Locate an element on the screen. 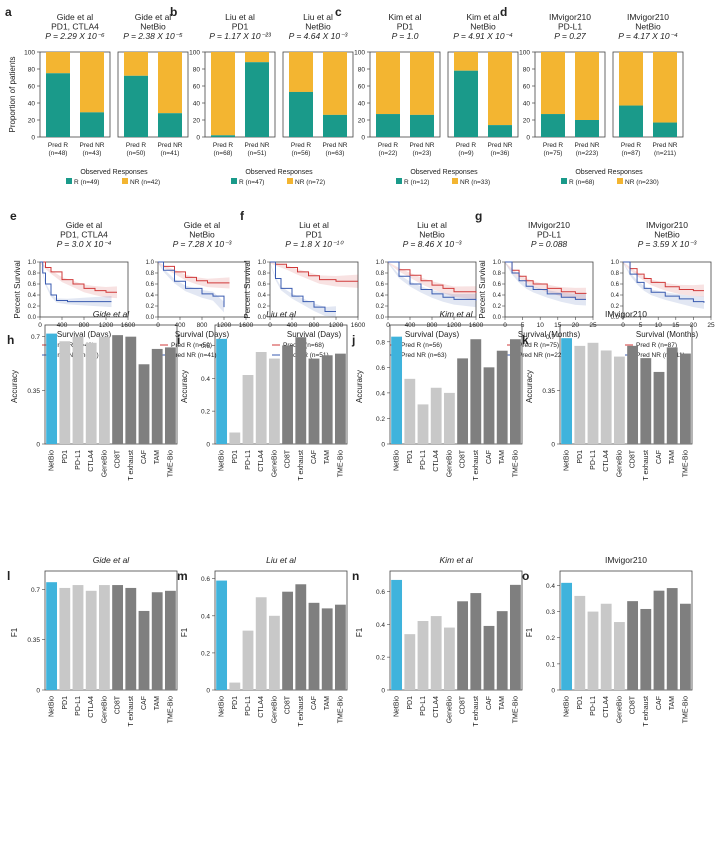  ylabel-metric: F1 is located at coordinates (184, 632).